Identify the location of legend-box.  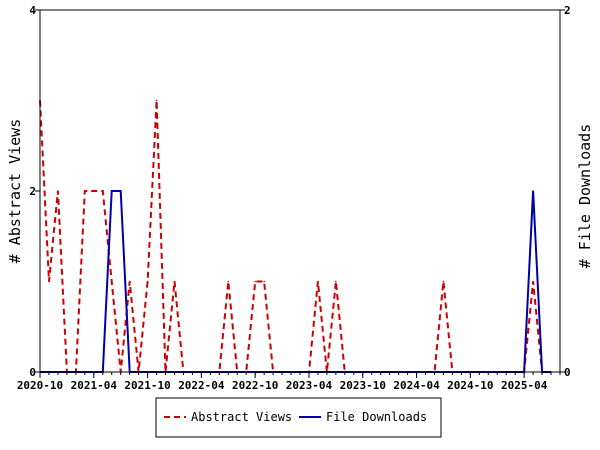
(298, 417).